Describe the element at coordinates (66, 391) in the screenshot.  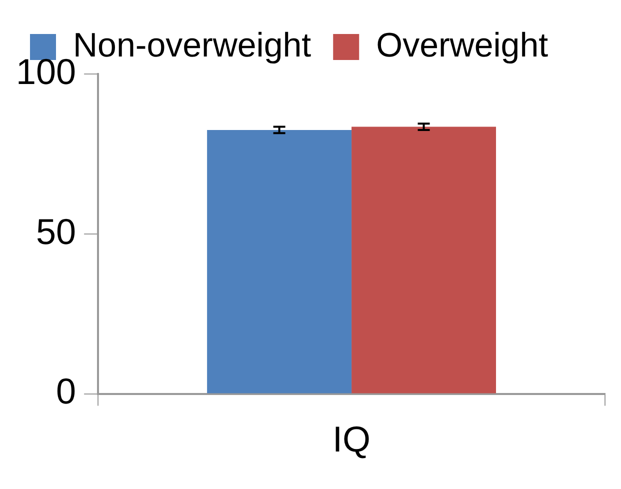
I see `y-tick-label: 0` at that location.